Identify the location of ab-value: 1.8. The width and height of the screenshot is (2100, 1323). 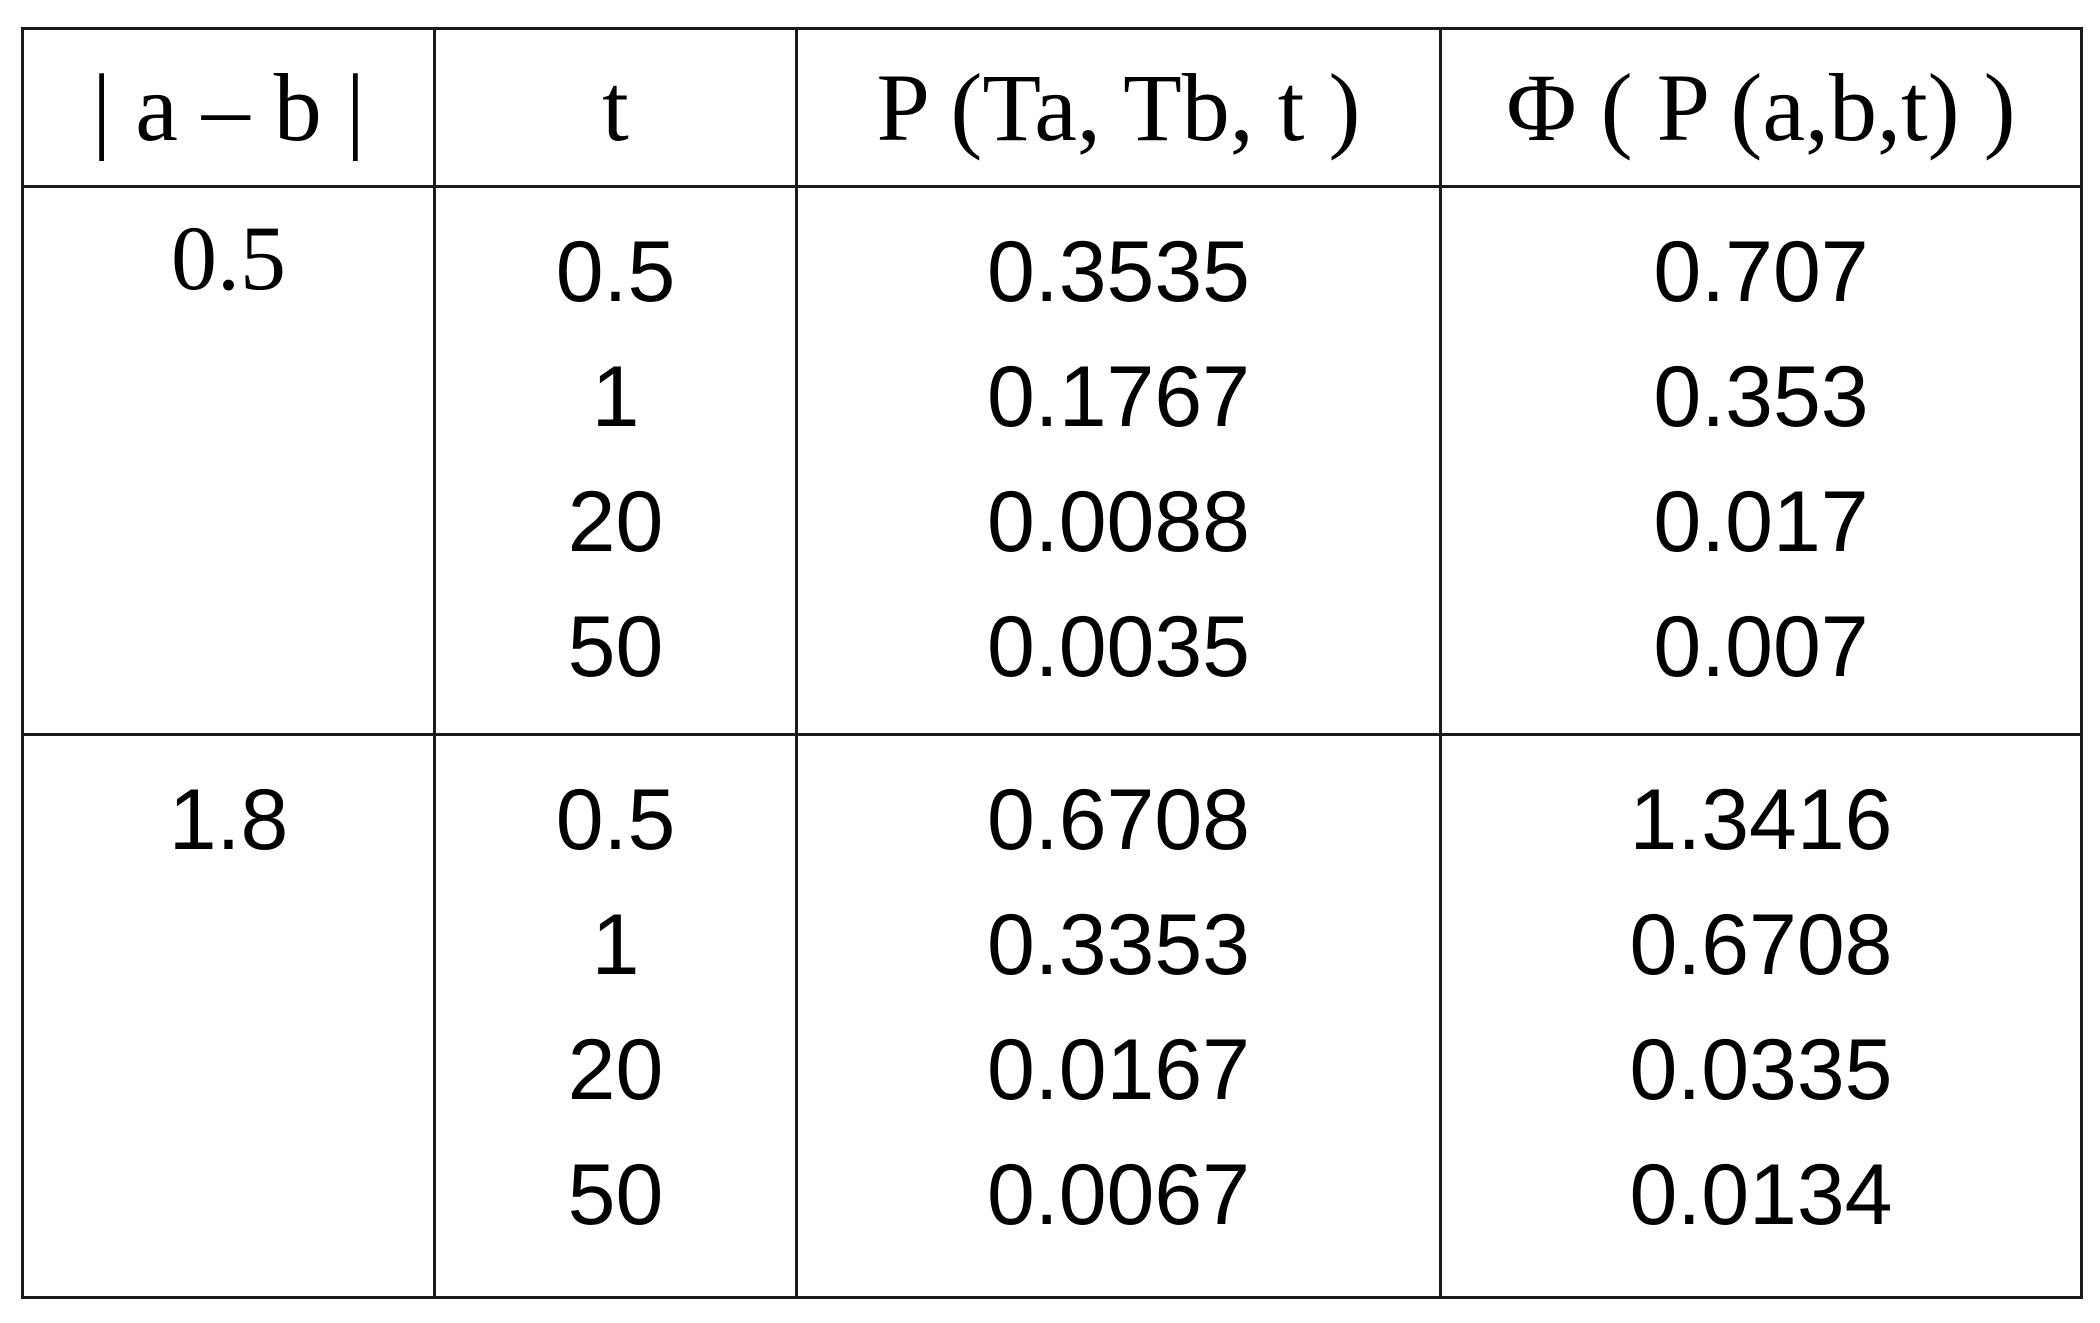
(228, 820).